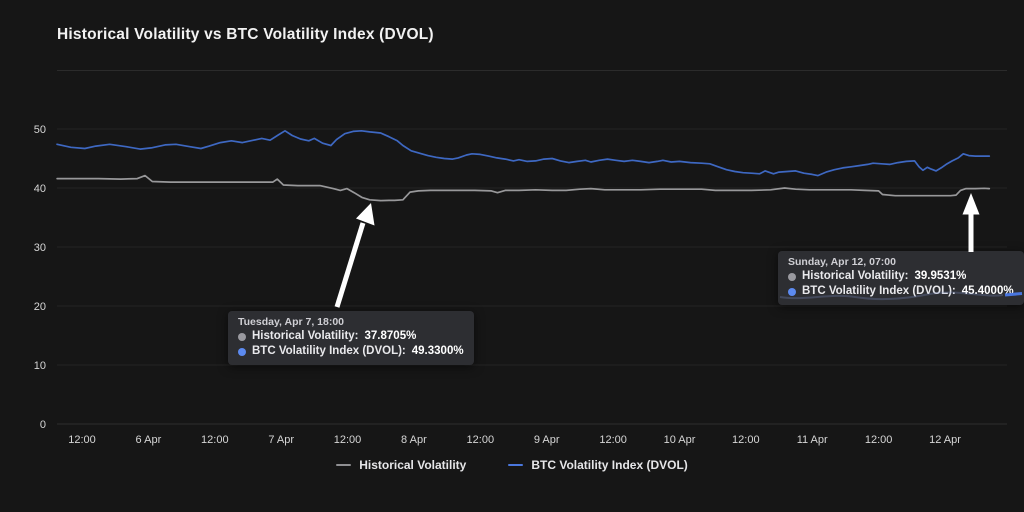 The image size is (1024, 512). I want to click on x-tick-label: 7 Apr, so click(281, 440).